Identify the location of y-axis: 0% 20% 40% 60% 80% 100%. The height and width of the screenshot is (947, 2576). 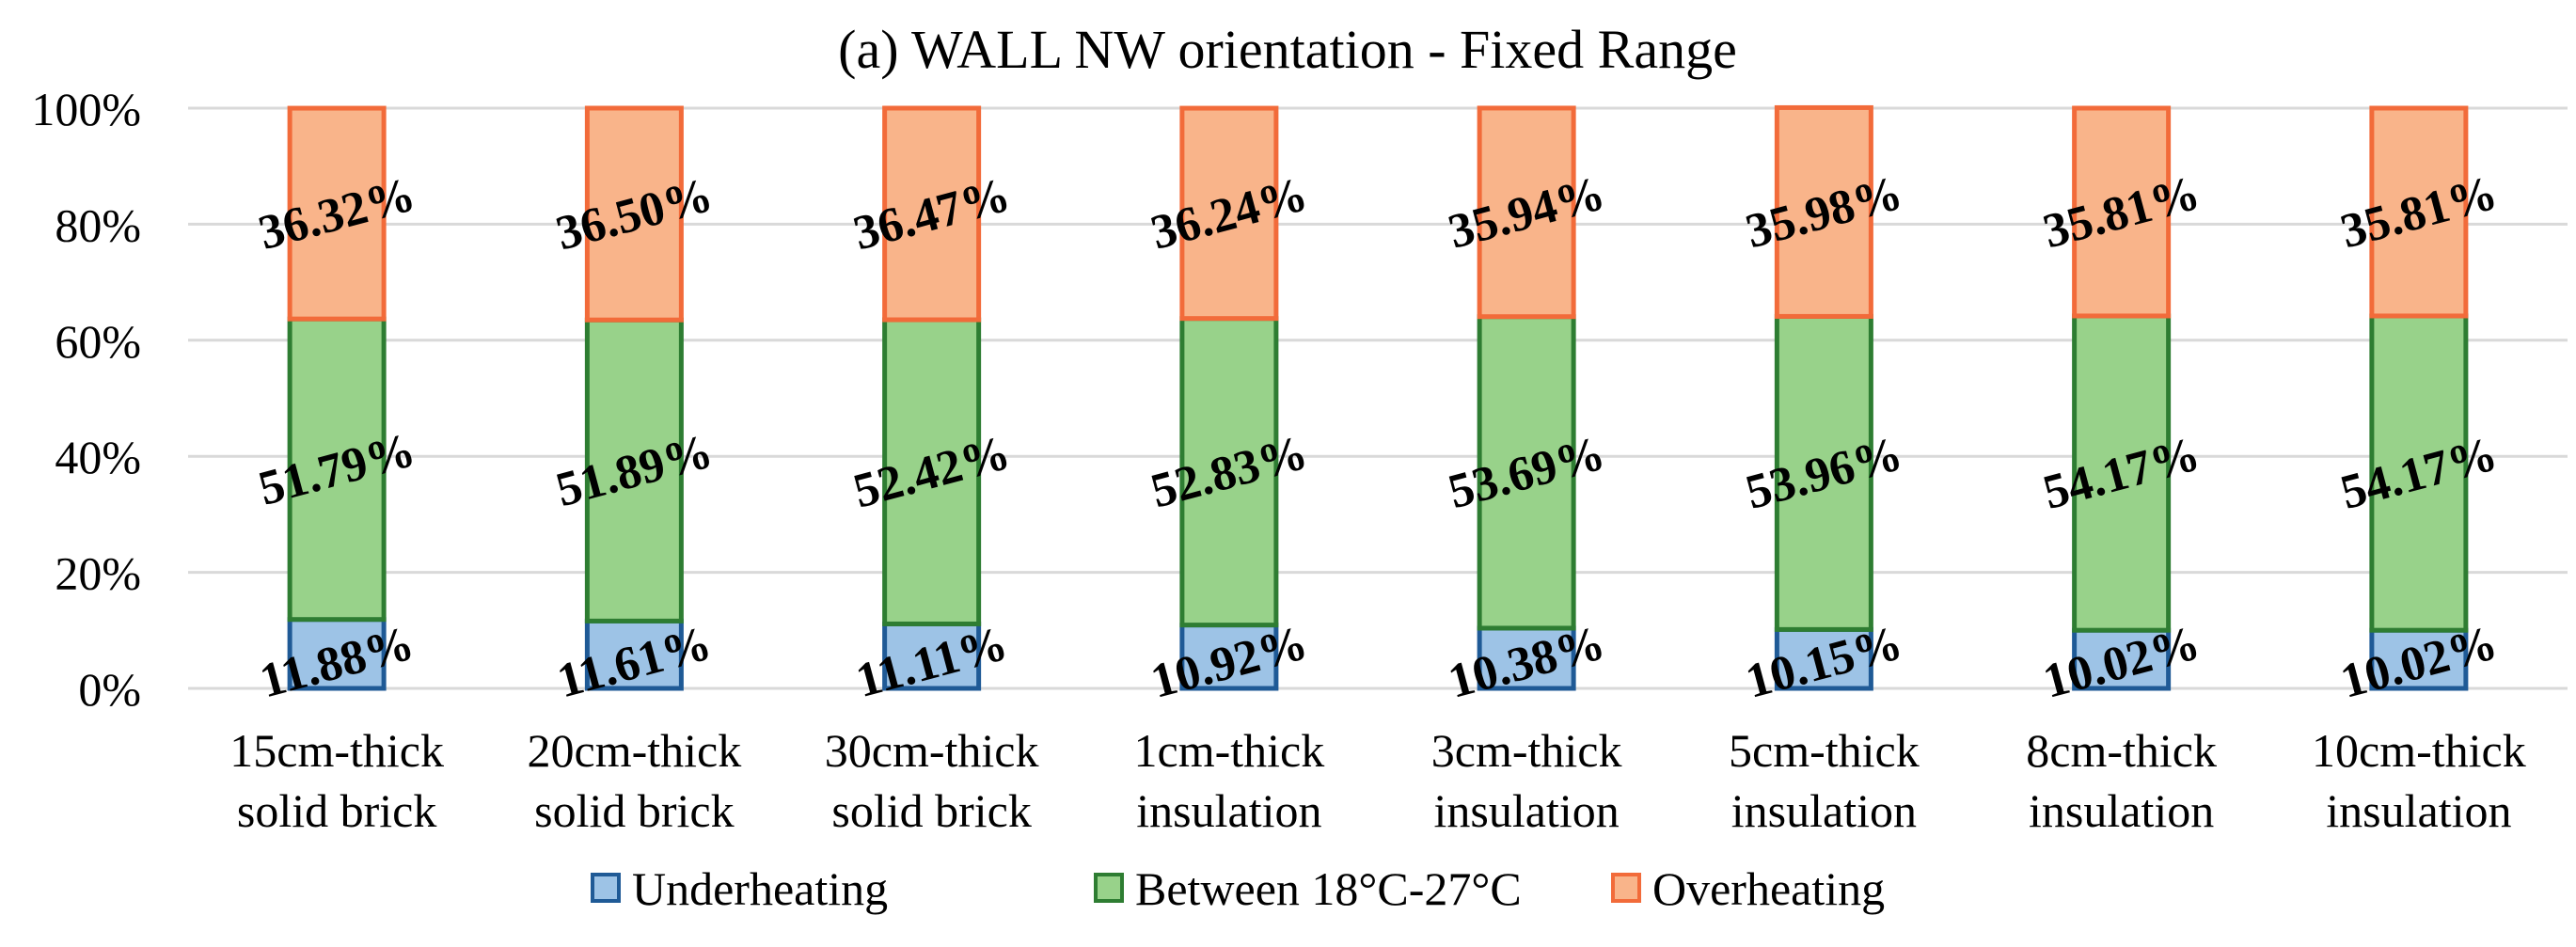
(86, 399).